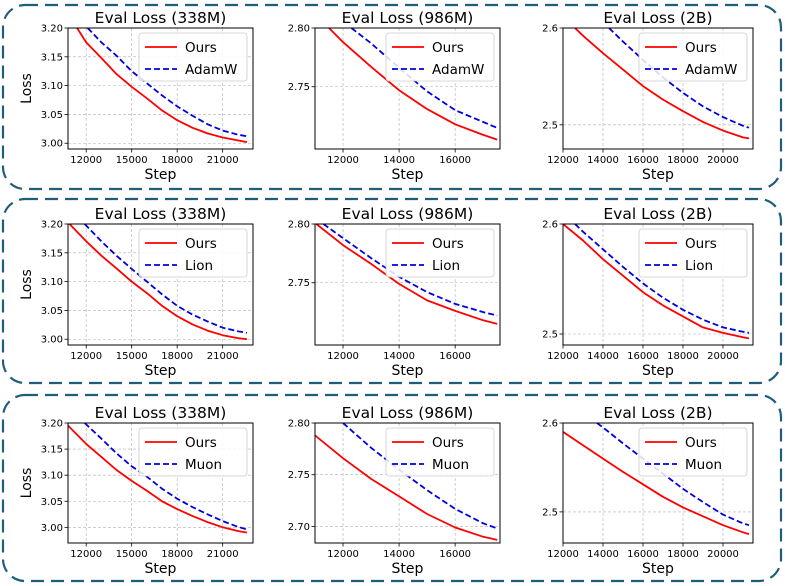 This screenshot has height=586, width=785. Describe the element at coordinates (701, 443) in the screenshot. I see `chart-9-legend-label-ours: Ours` at that location.